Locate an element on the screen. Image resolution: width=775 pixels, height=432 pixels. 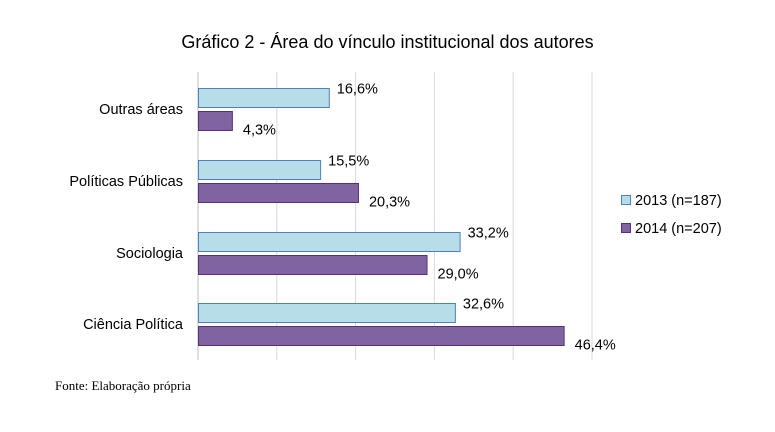
data-label: 15,5% is located at coordinates (348, 162).